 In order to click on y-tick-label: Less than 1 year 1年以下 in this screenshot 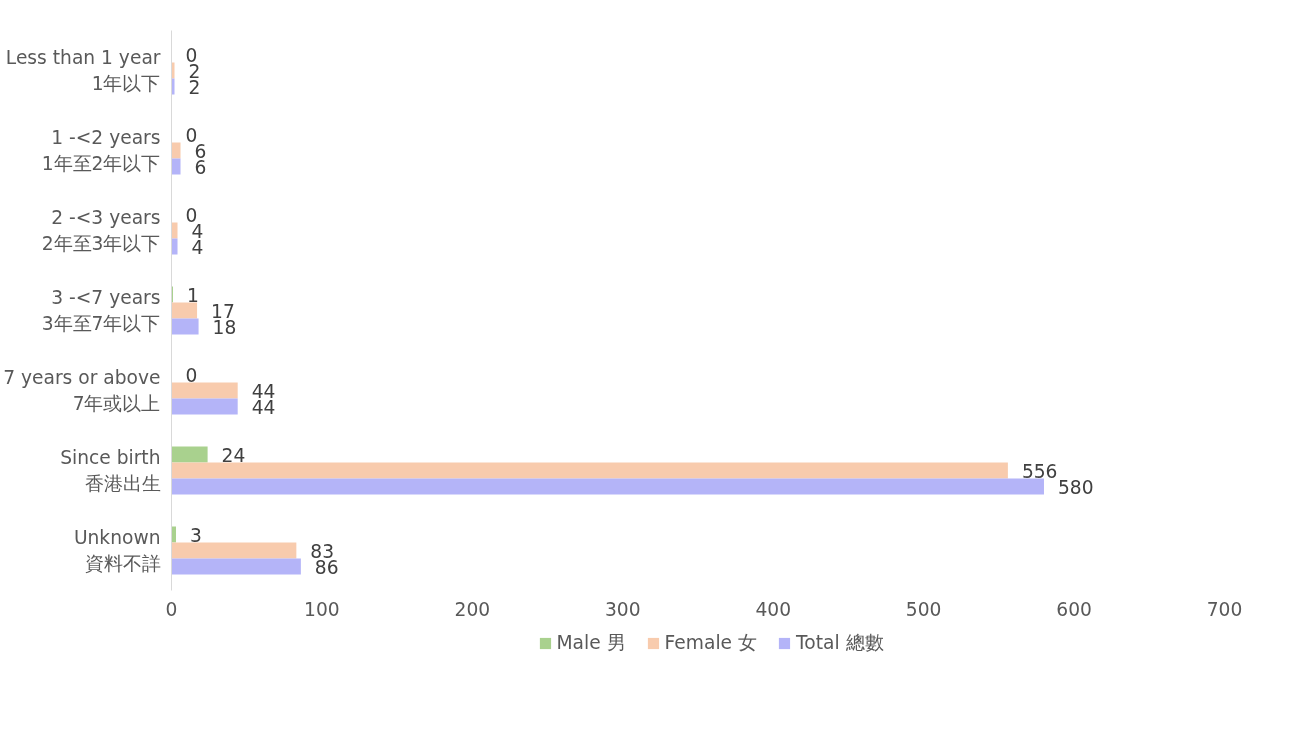, I will do `click(83, 70)`.